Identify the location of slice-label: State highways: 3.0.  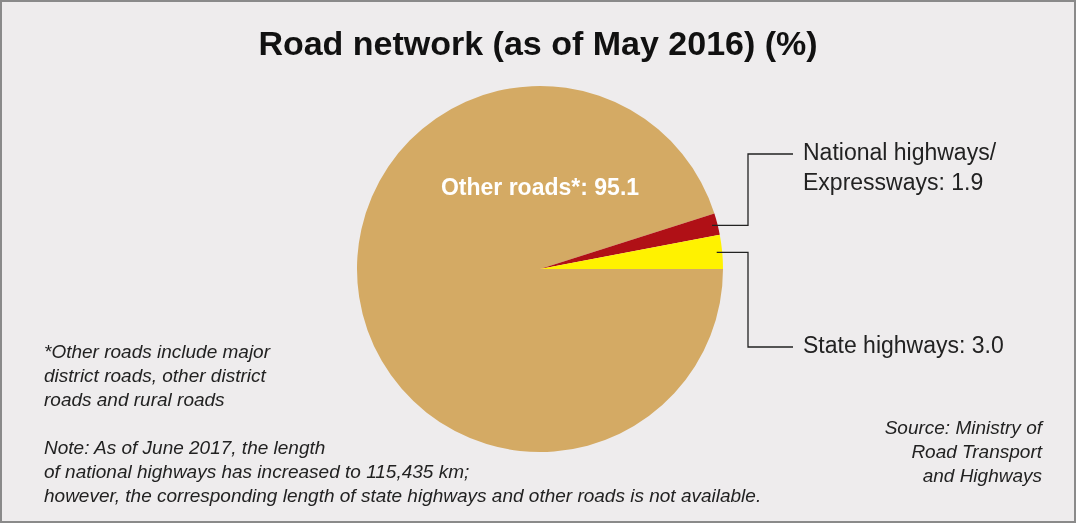
(903, 345).